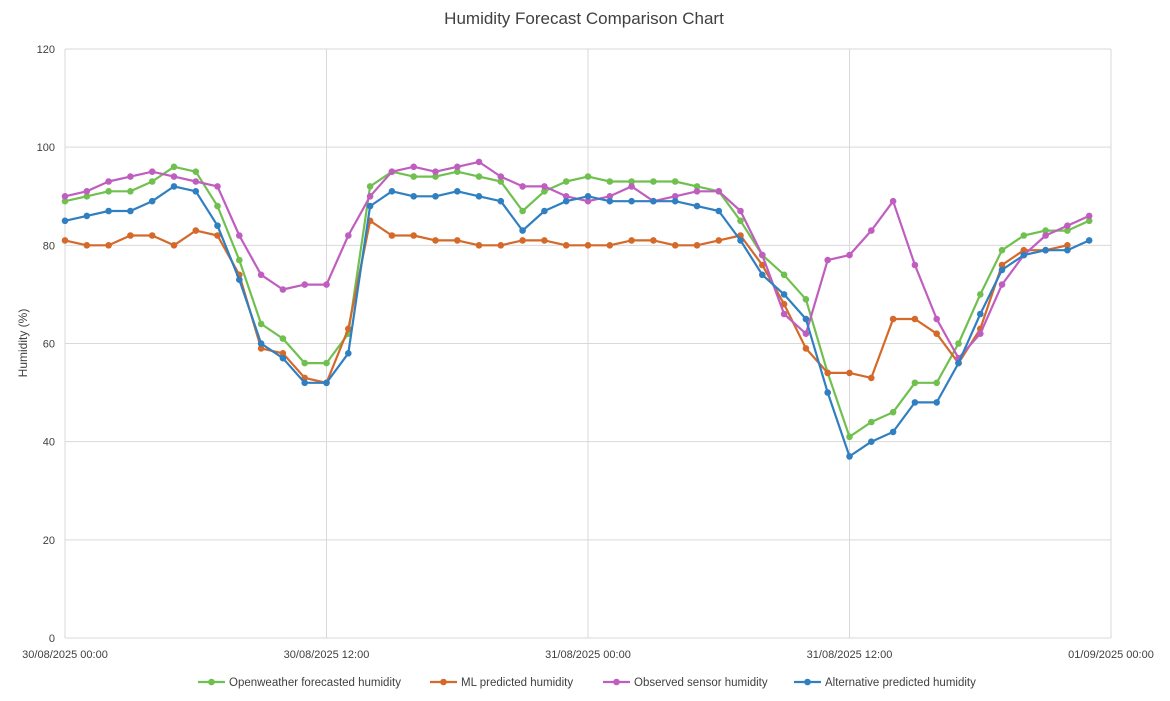  I want to click on y-tick-label: 80, so click(49, 246).